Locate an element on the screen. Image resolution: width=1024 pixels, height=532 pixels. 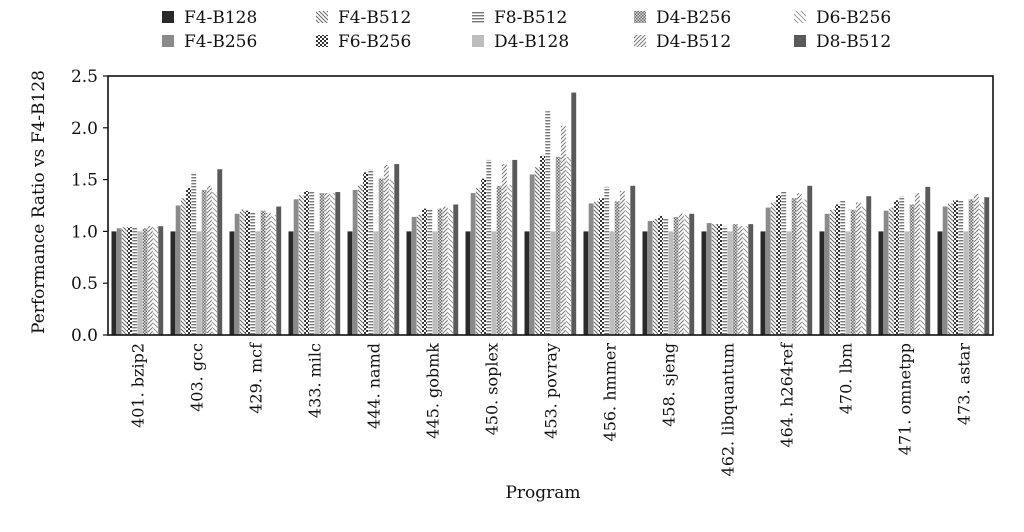
legend-item-f4-b256: F4-B256 is located at coordinates (209, 42).